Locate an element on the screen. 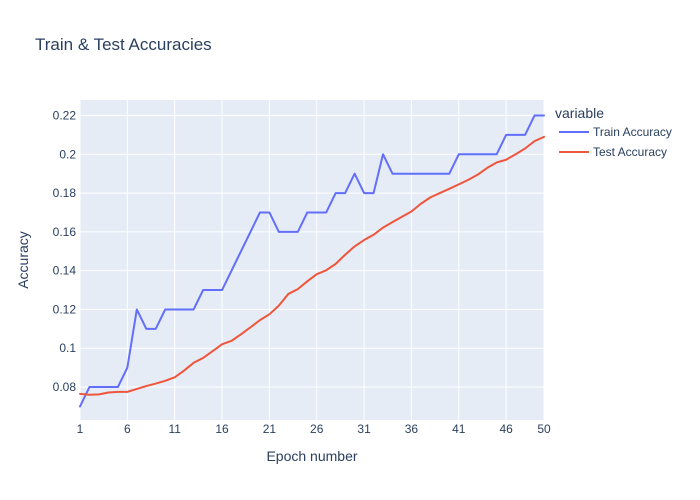 Image resolution: width=700 pixels, height=500 pixels. x-tick-label: 6 is located at coordinates (127, 429).